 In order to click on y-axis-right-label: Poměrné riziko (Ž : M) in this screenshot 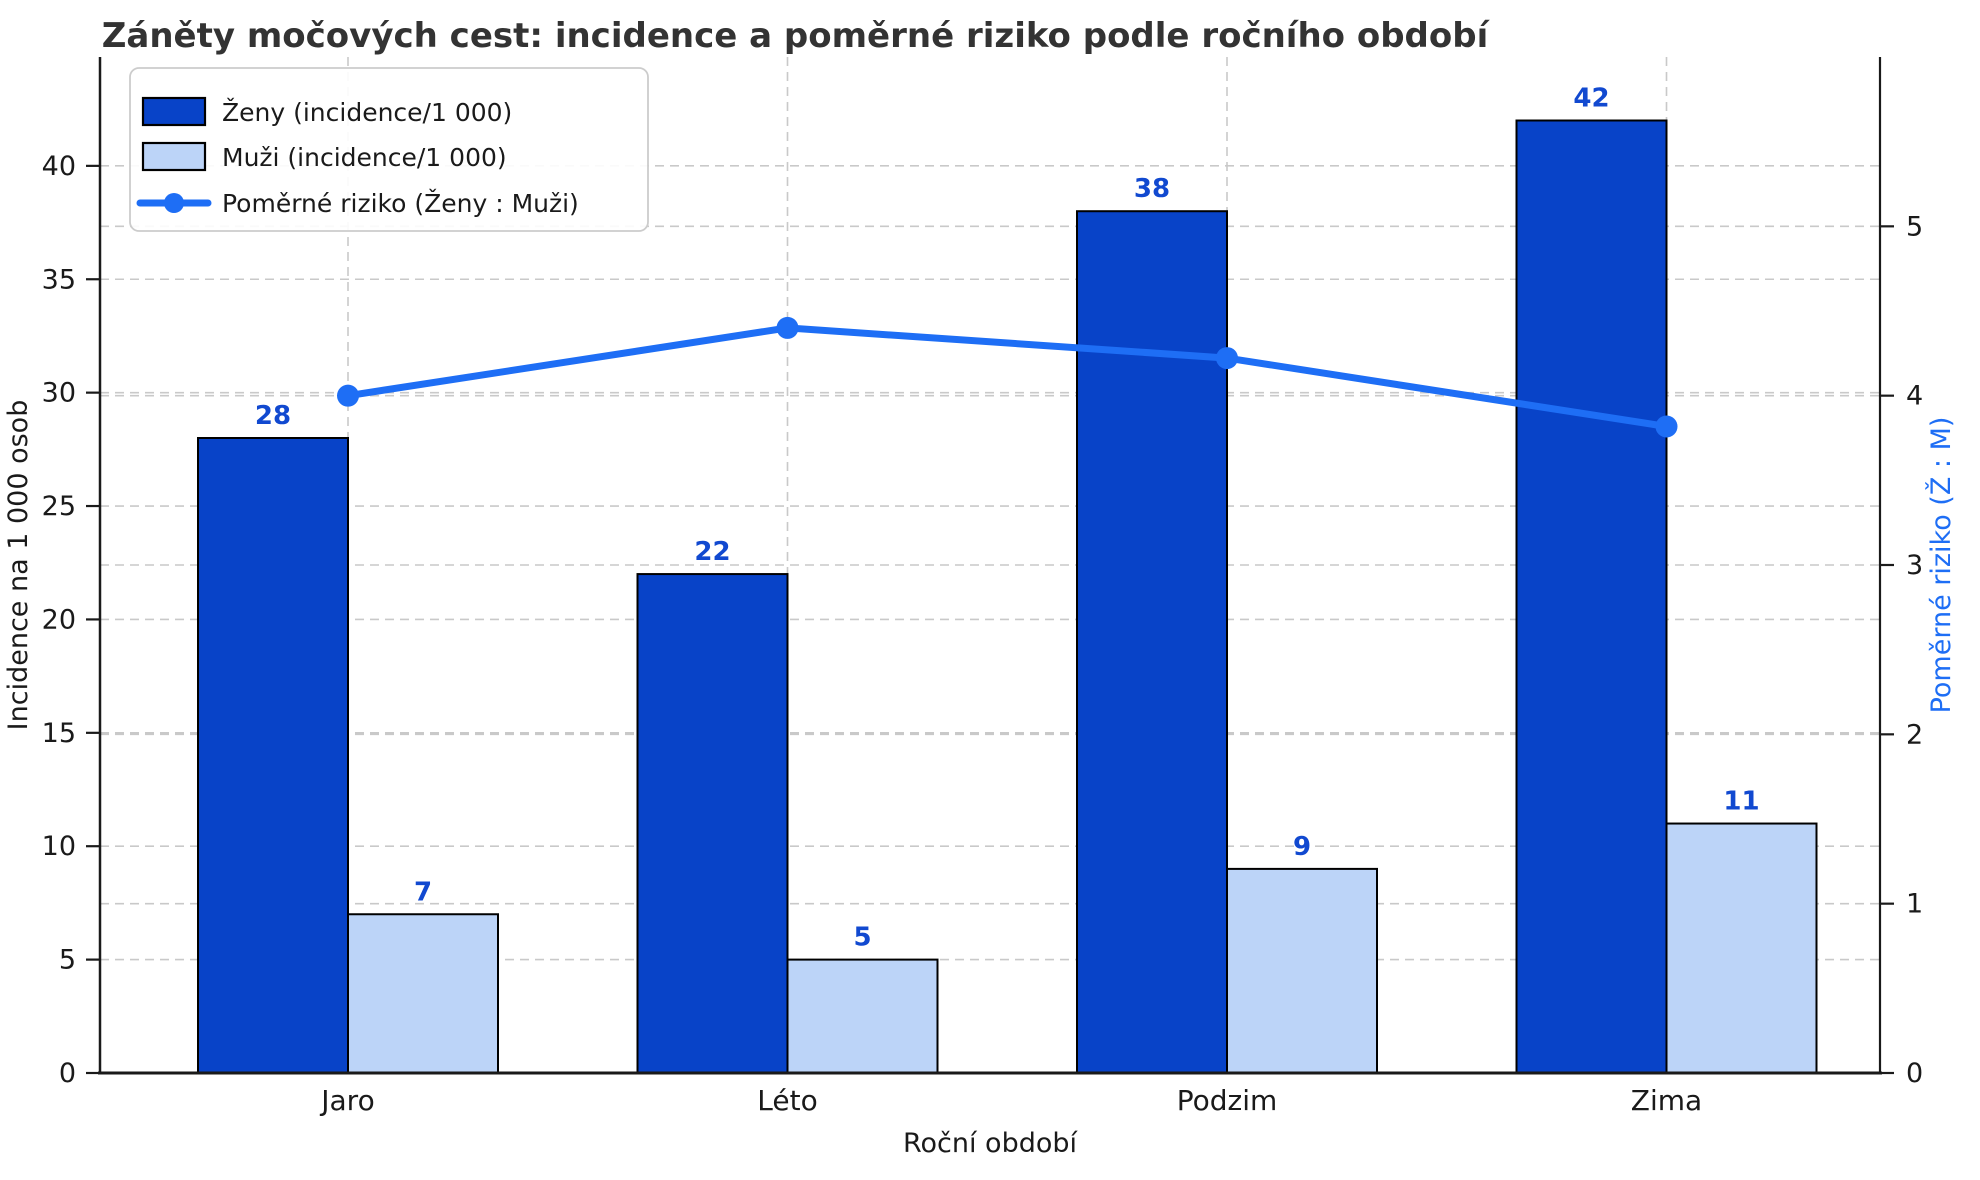, I will do `click(1941, 565)`.